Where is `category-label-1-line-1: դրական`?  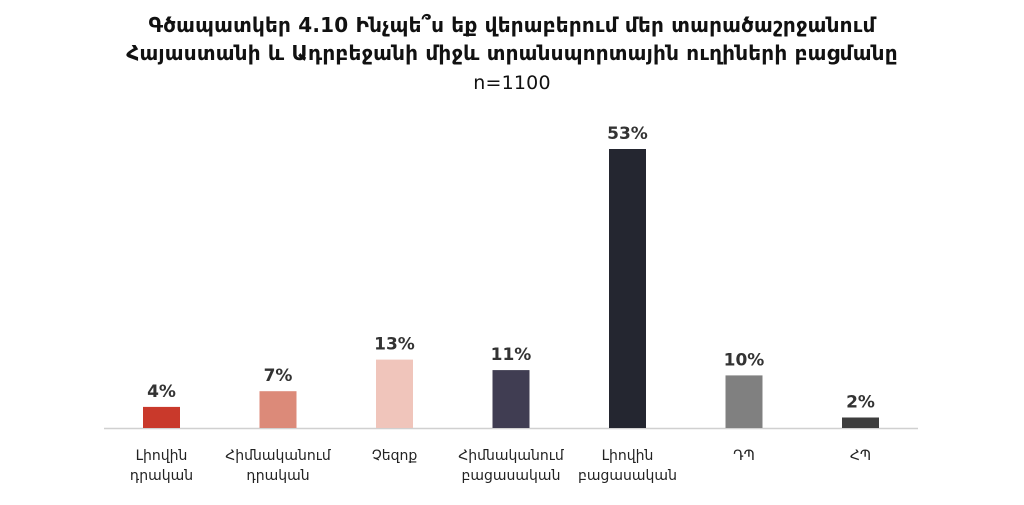
category-label-1-line-1: դրական is located at coordinates (277, 476).